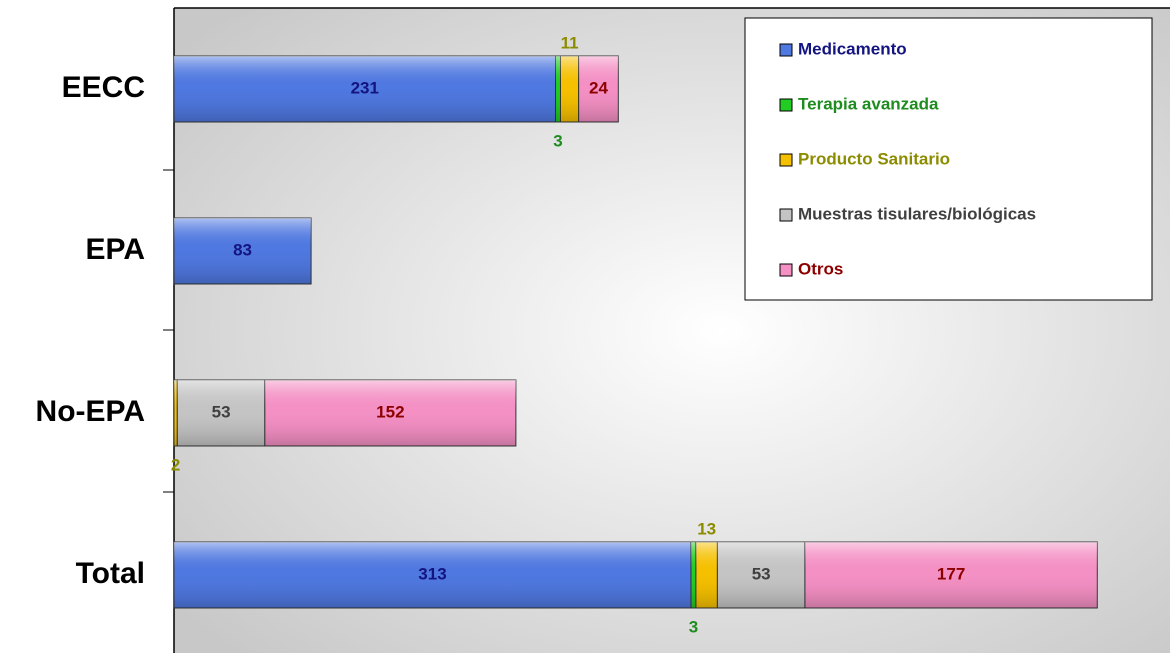 Image resolution: width=1170 pixels, height=653 pixels. Describe the element at coordinates (570, 42) in the screenshot. I see `data-label: 11` at that location.